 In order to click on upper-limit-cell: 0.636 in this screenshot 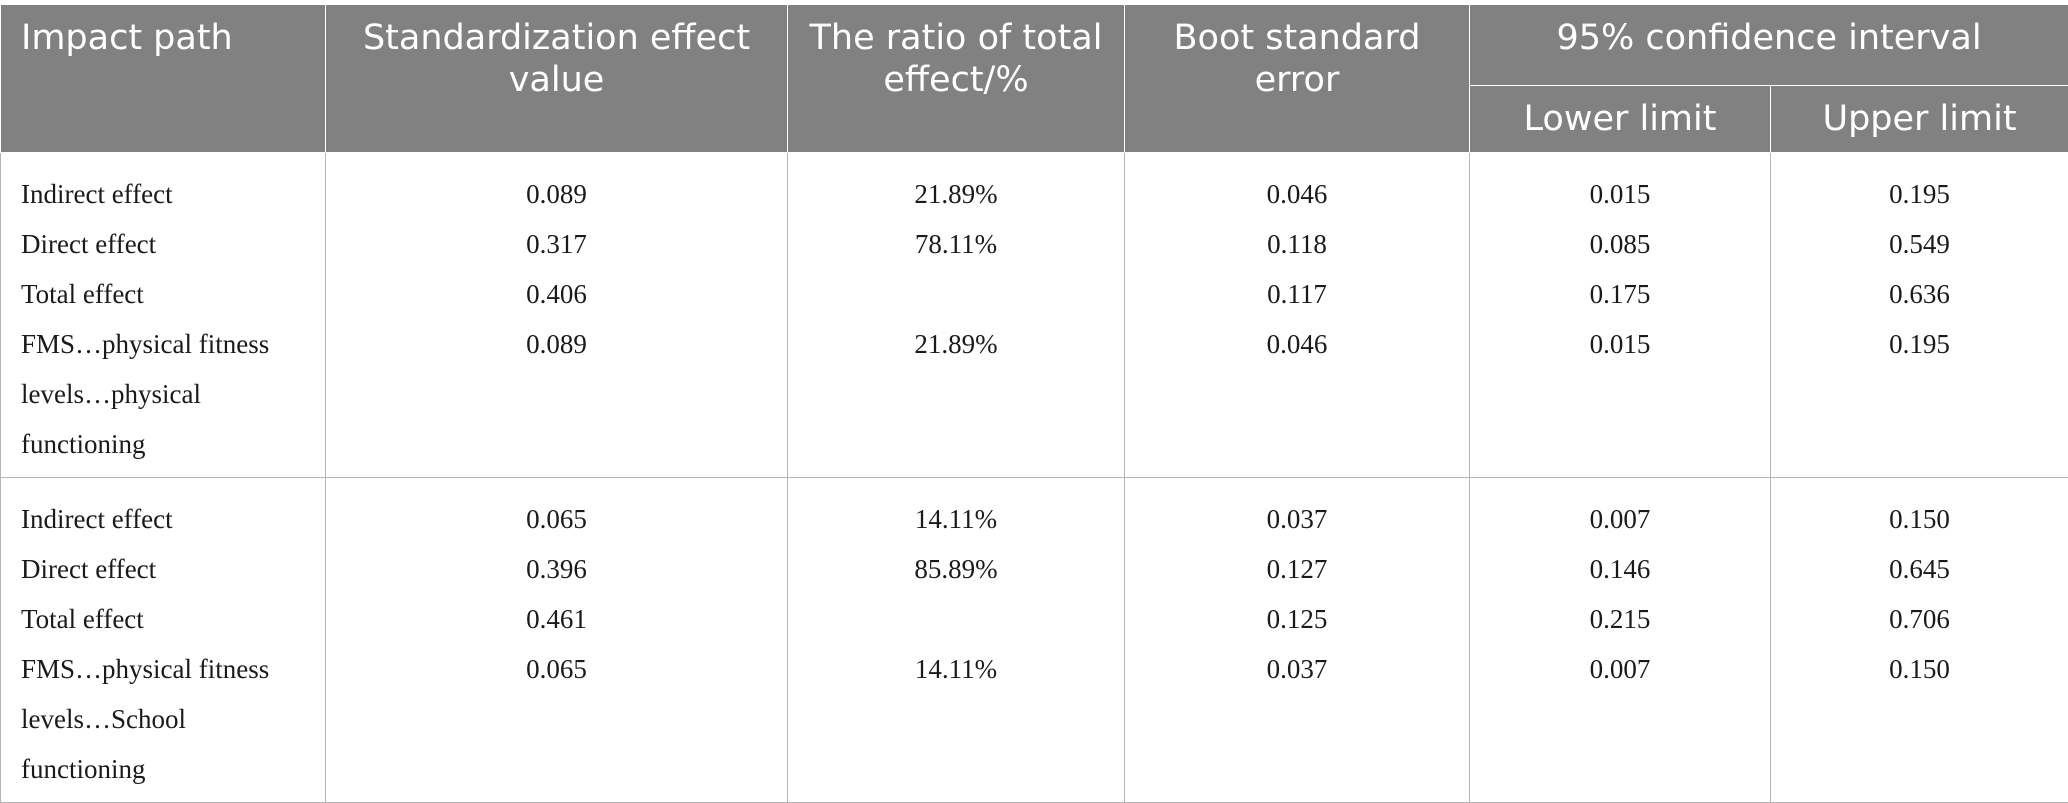, I will do `click(1919, 294)`.